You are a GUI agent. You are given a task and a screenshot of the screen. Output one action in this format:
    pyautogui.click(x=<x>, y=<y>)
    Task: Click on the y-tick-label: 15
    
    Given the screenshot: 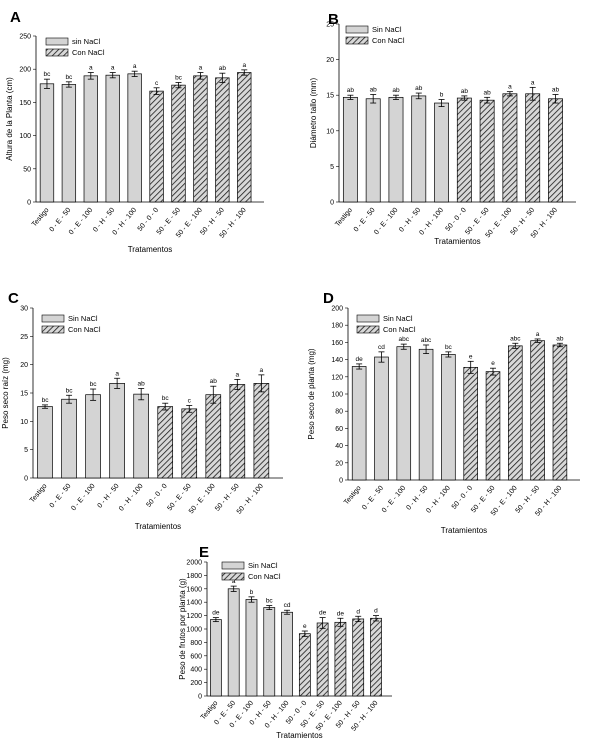 What is the action you would take?
    pyautogui.click(x=24, y=394)
    